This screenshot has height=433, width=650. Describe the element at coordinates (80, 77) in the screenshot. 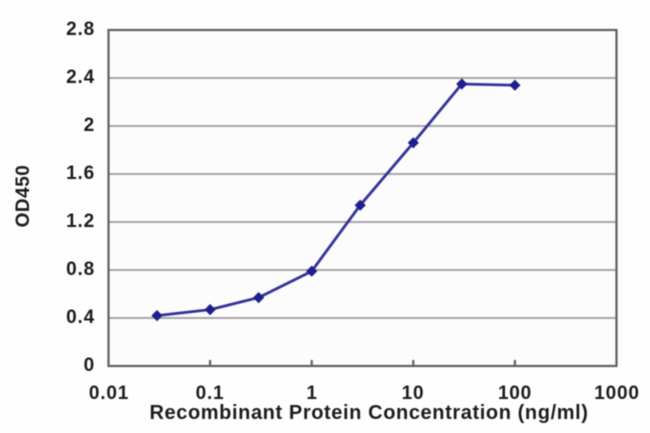

I see `y-tick-label: 2.4` at that location.